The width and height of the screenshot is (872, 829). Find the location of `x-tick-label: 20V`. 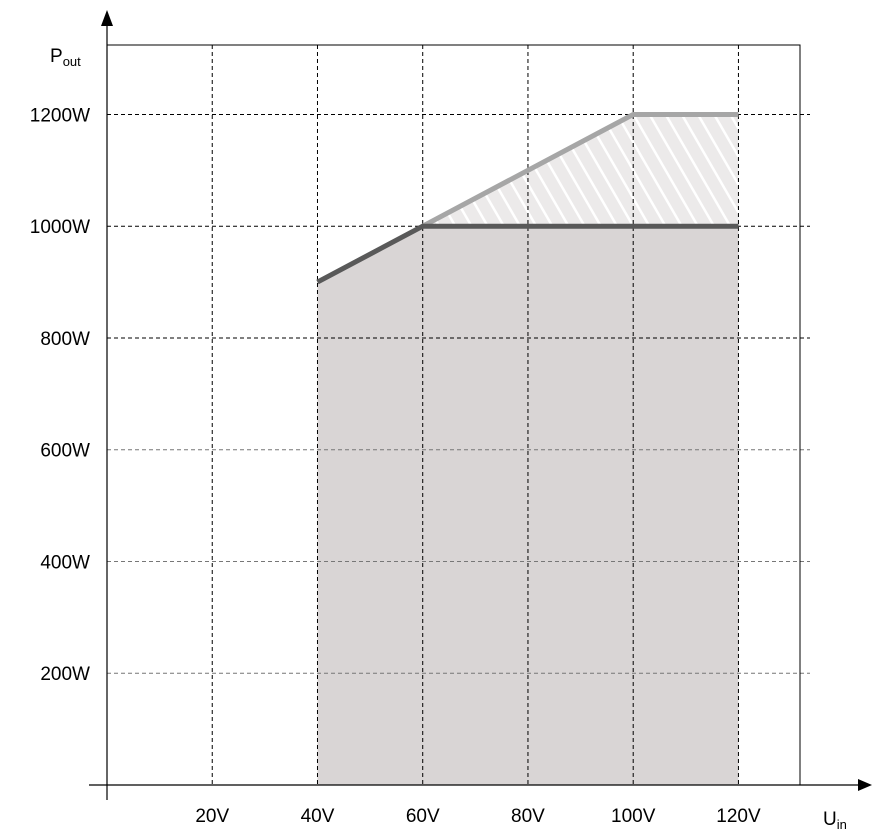

x-tick-label: 20V is located at coordinates (212, 816).